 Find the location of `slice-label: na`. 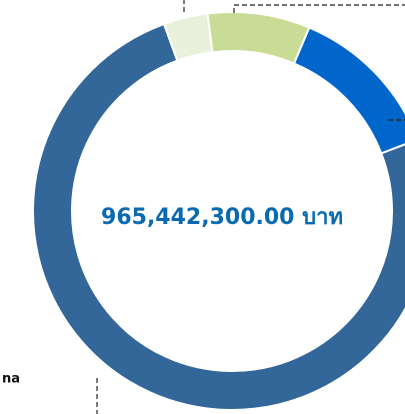

slice-label: na is located at coordinates (11, 379).